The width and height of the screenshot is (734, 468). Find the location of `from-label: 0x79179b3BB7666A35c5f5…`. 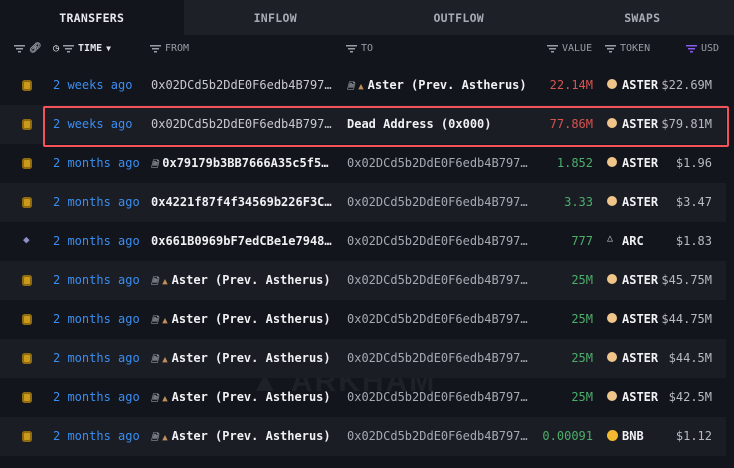

from-label: 0x79179b3BB7666A35c5f5… is located at coordinates (245, 163).